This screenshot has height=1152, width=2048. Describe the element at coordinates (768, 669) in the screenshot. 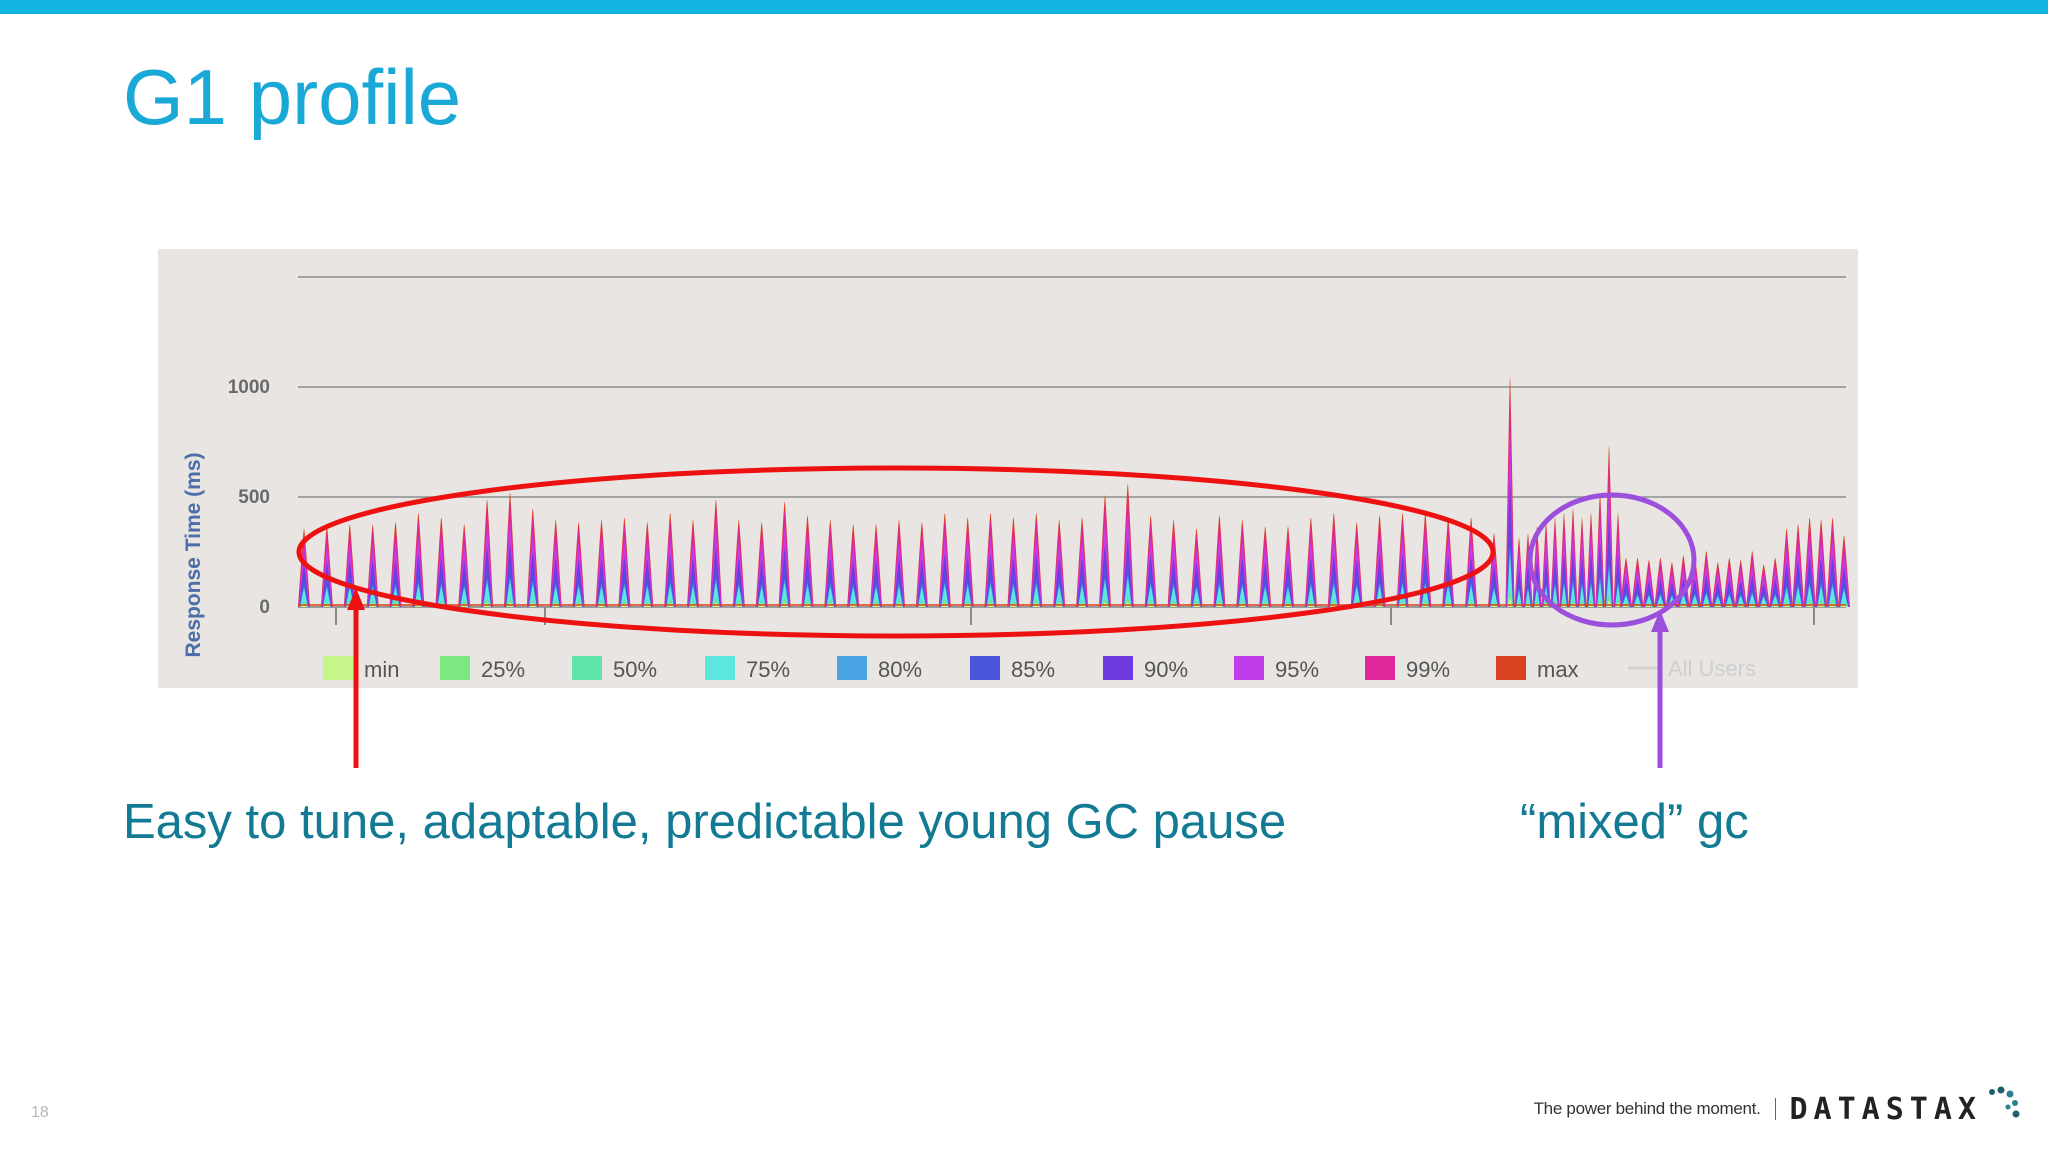

I see `legend-label: 75%` at that location.